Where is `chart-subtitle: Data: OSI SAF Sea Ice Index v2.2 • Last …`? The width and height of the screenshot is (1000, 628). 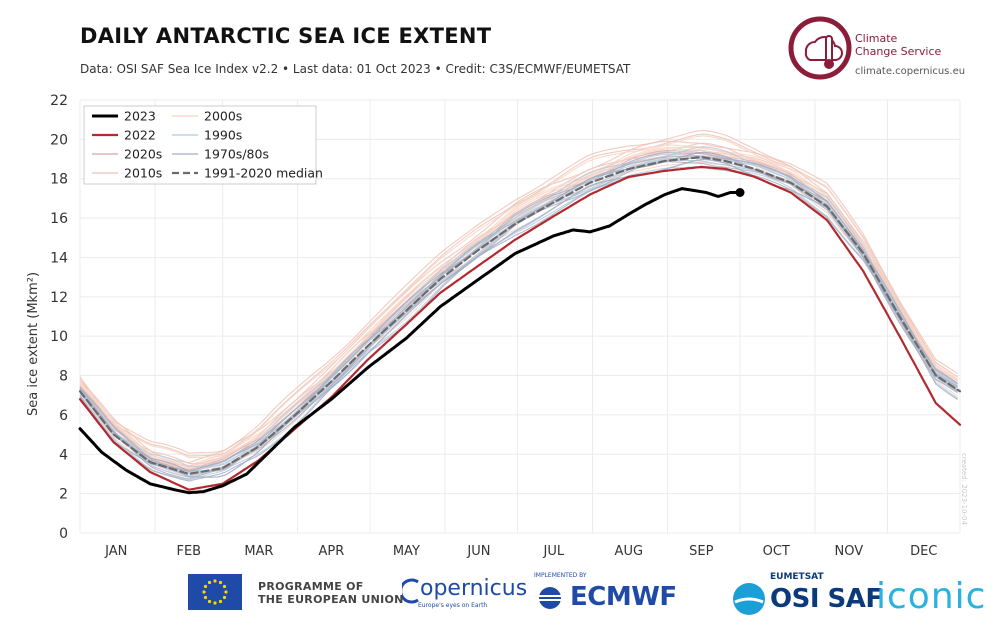
chart-subtitle: Data: OSI SAF Sea Ice Index v2.2 • Last … is located at coordinates (355, 69).